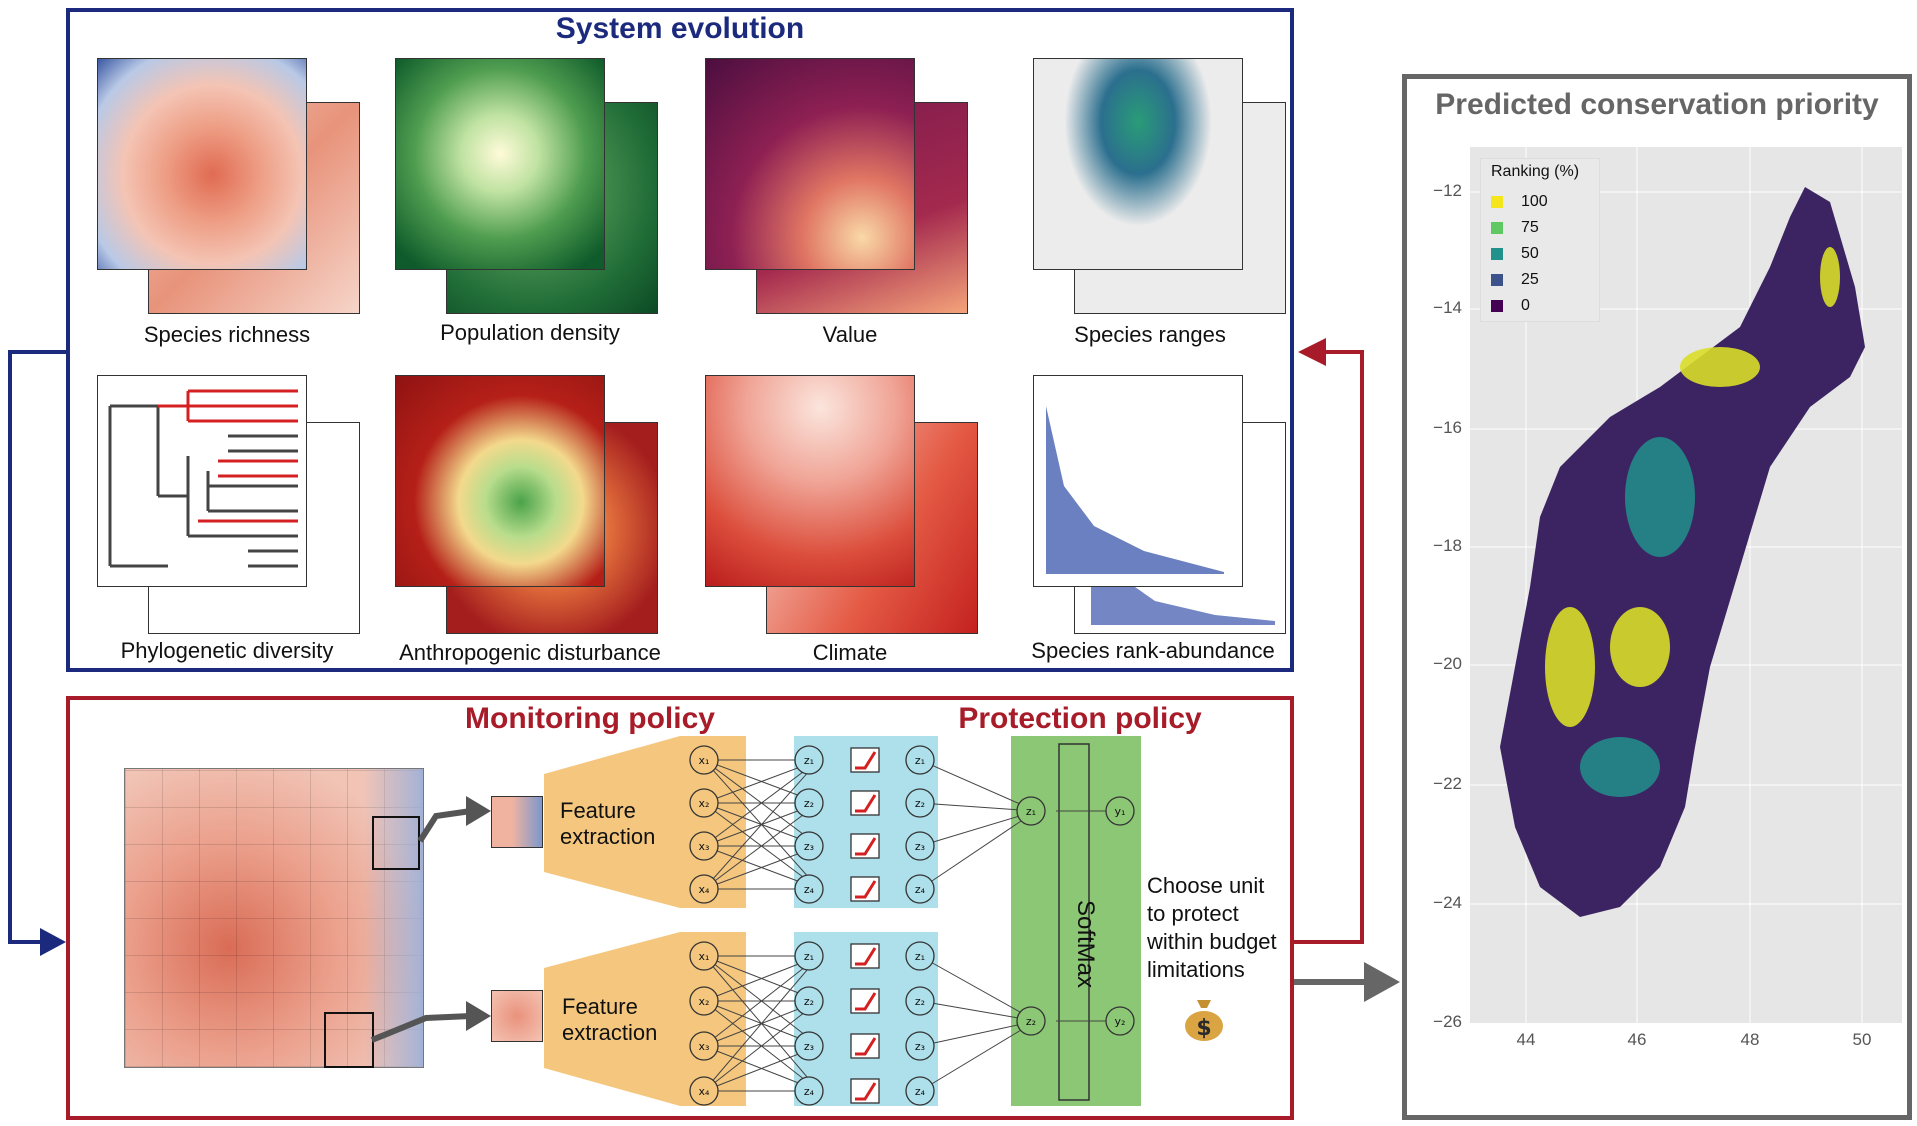  Describe the element at coordinates (1750, 1039) in the screenshot. I see `x-tick: 48` at that location.